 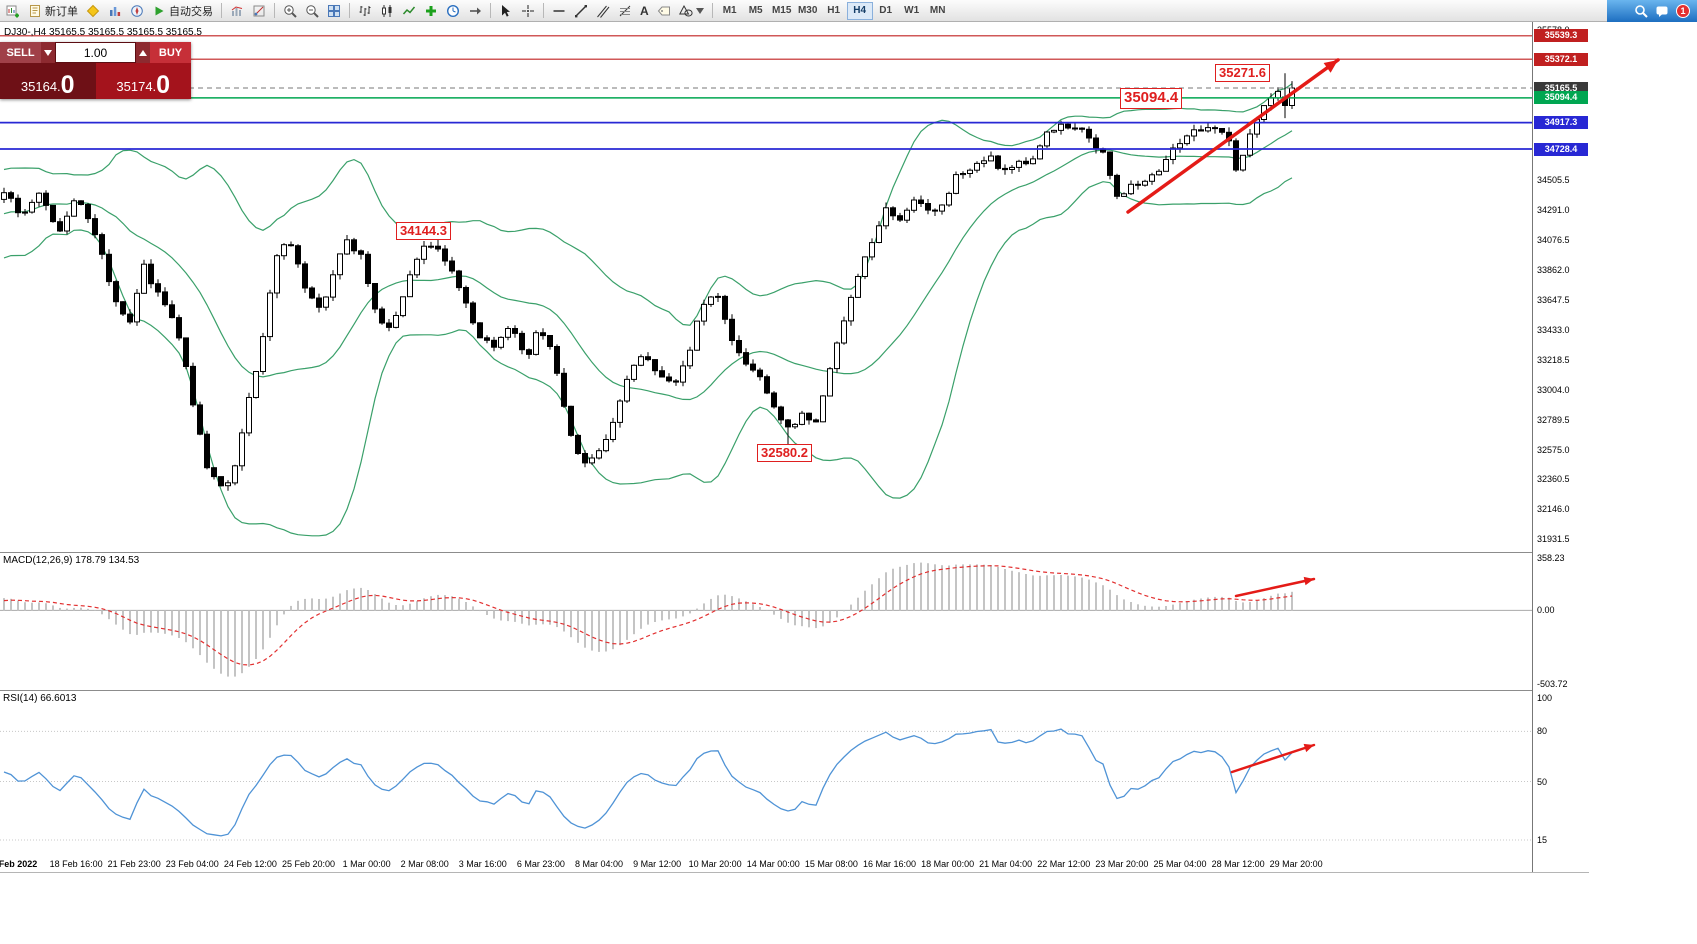 What do you see at coordinates (290, 11) in the screenshot?
I see `zoom-in-button` at bounding box center [290, 11].